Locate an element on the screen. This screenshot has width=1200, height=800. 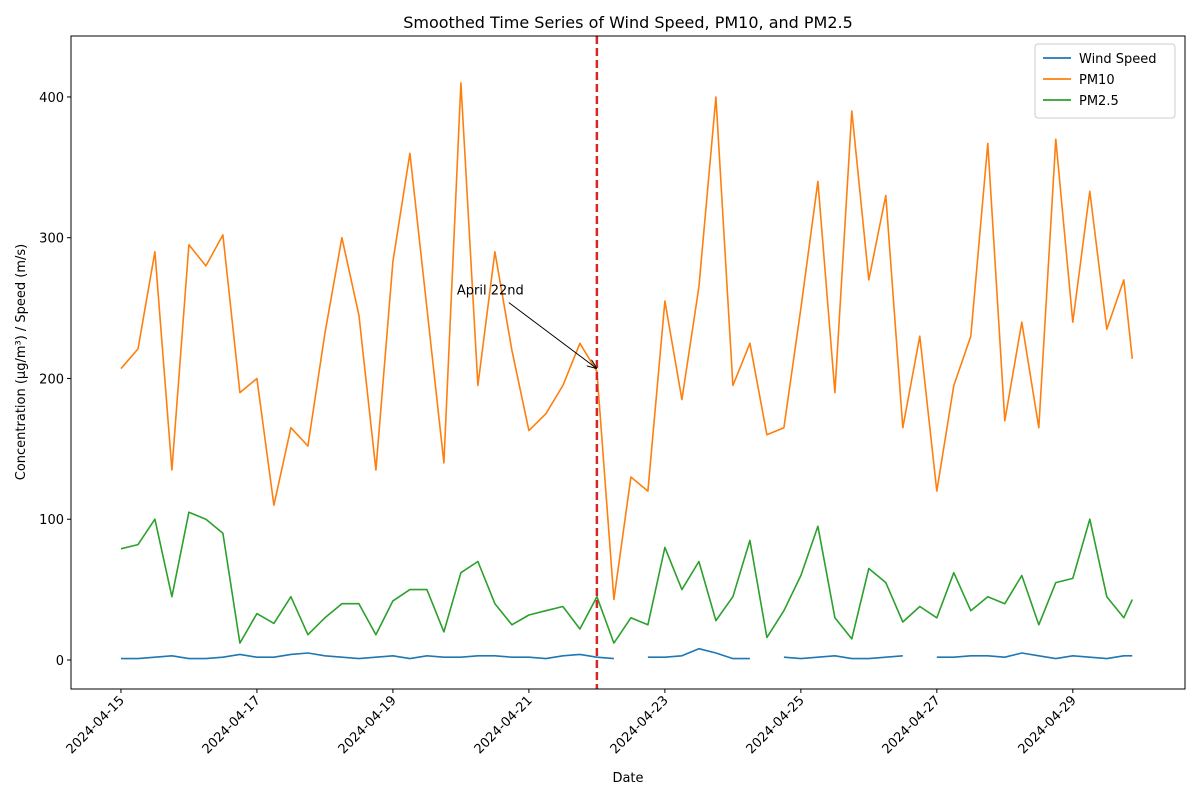
legend-label: Wind Speed is located at coordinates (1118, 59).